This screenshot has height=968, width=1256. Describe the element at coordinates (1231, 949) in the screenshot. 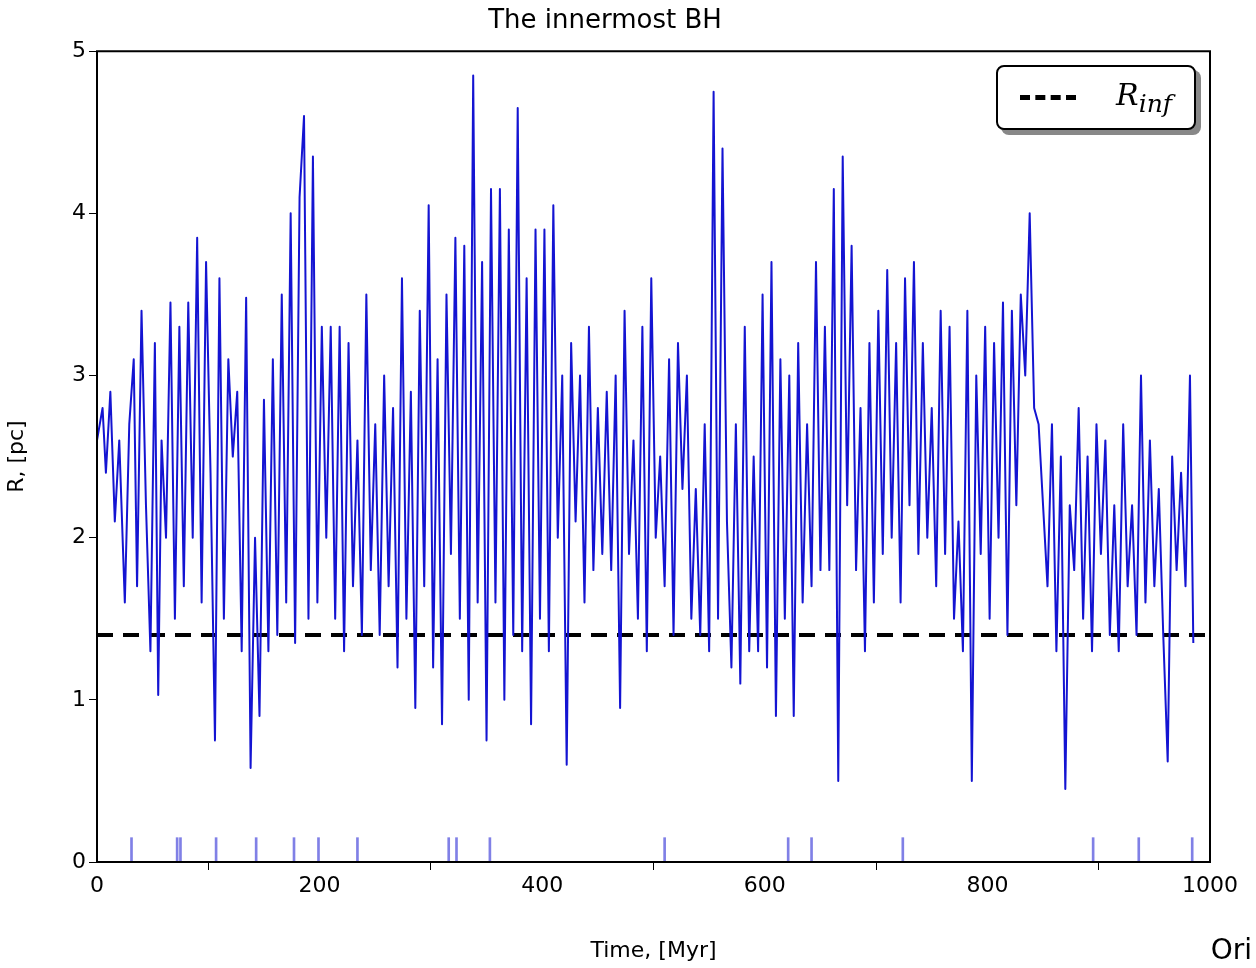

I see `text: Ori` at that location.